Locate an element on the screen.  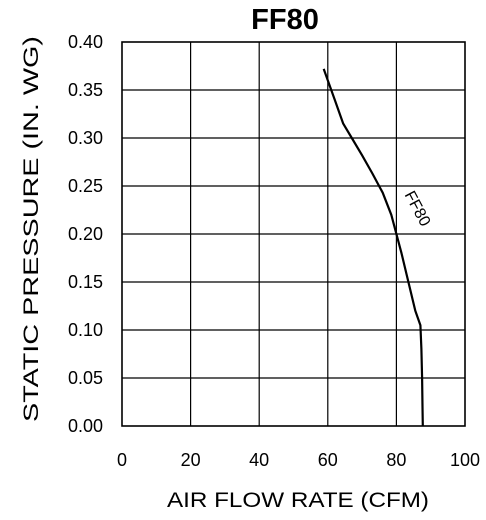
y-tick-label: 0.35 is located at coordinates (85, 90).